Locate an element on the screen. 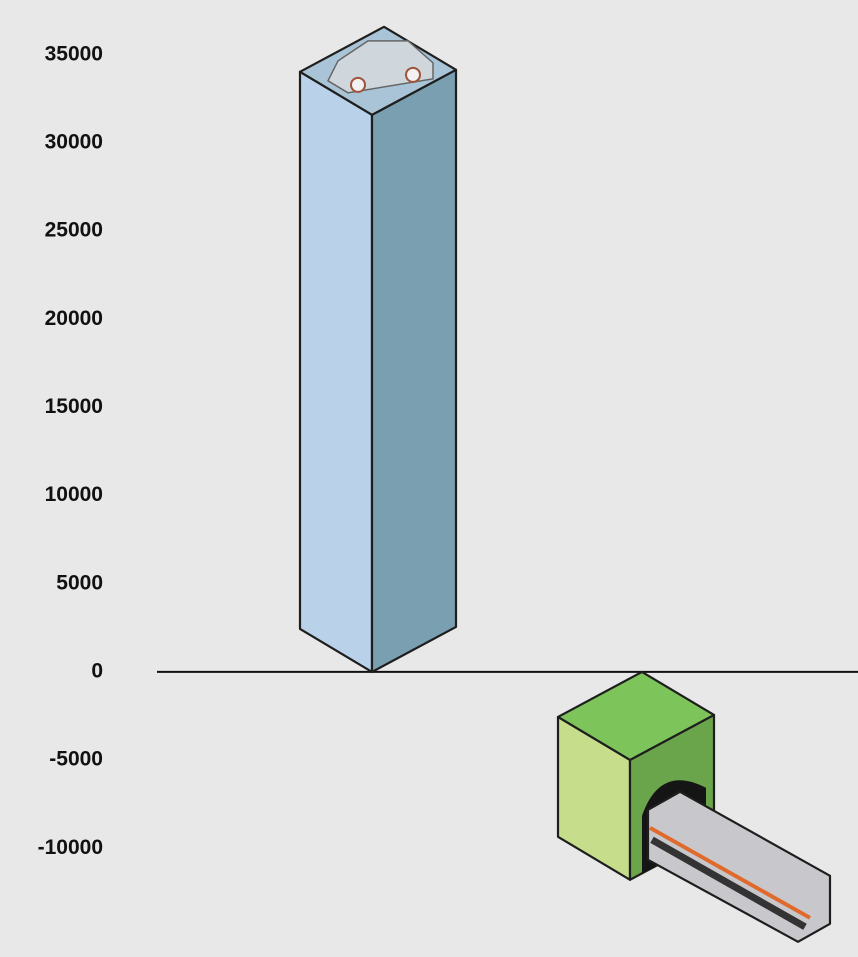 The height and width of the screenshot is (957, 858). y-tick-label: 0 is located at coordinates (97, 670).